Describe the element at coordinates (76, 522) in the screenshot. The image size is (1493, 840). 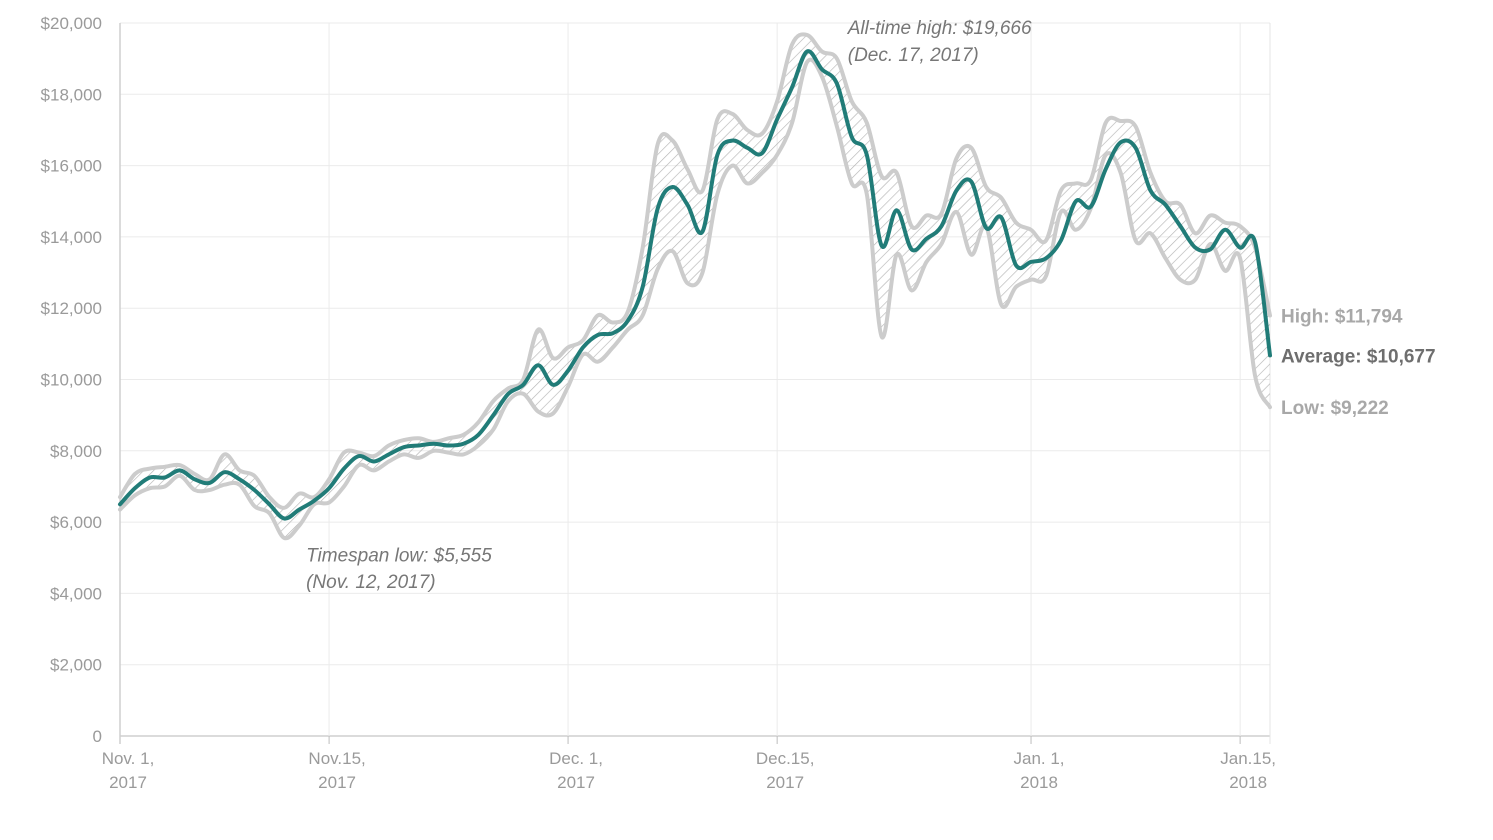
I see `y-tick-label: $6,000` at that location.